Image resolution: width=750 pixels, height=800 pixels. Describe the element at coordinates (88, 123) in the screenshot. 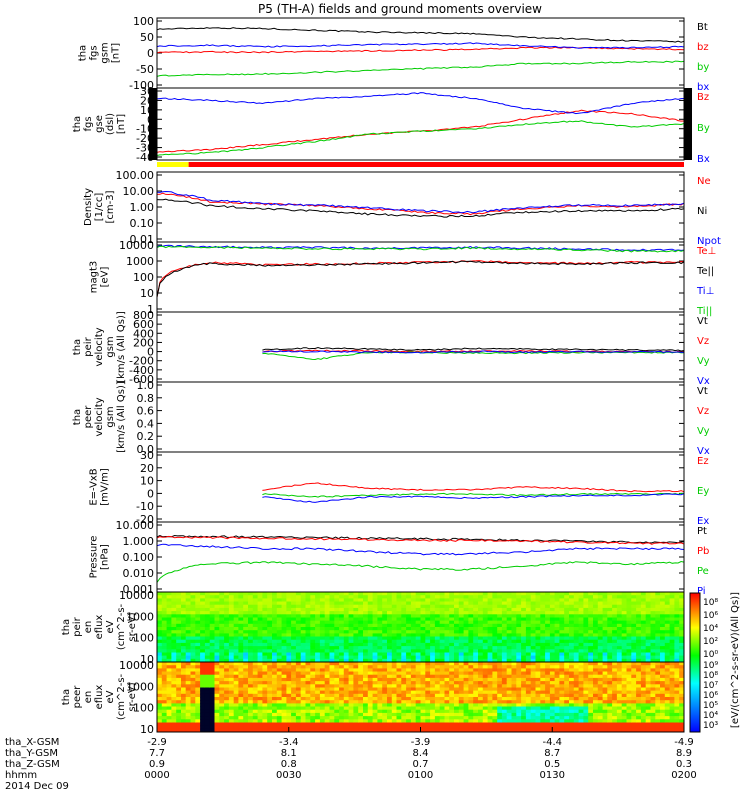

I see `y-axis-label: fgs` at that location.